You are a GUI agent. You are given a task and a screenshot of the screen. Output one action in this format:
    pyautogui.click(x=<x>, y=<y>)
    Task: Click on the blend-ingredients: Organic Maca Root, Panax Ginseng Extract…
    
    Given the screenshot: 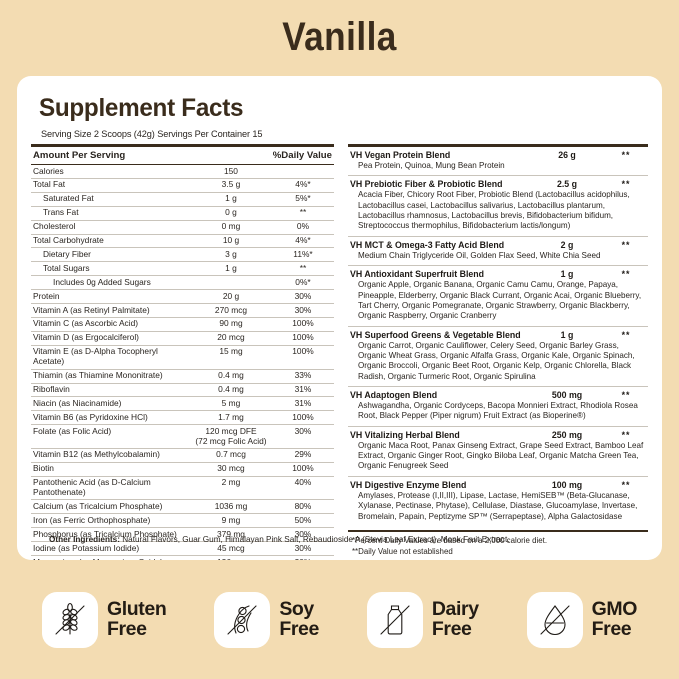 What is the action you would take?
    pyautogui.click(x=500, y=455)
    